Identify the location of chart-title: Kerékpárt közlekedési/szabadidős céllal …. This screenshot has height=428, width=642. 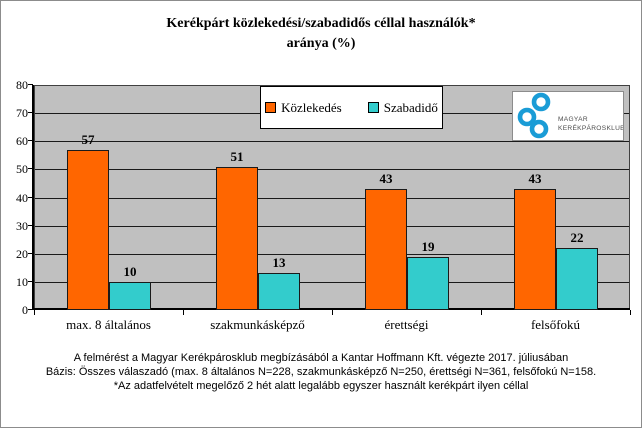
(321, 34).